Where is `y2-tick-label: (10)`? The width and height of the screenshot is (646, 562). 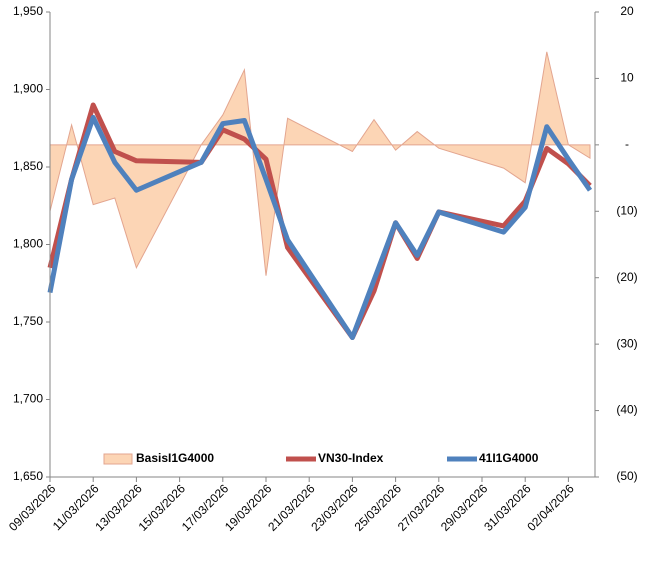
y2-tick-label: (10) is located at coordinates (626, 210).